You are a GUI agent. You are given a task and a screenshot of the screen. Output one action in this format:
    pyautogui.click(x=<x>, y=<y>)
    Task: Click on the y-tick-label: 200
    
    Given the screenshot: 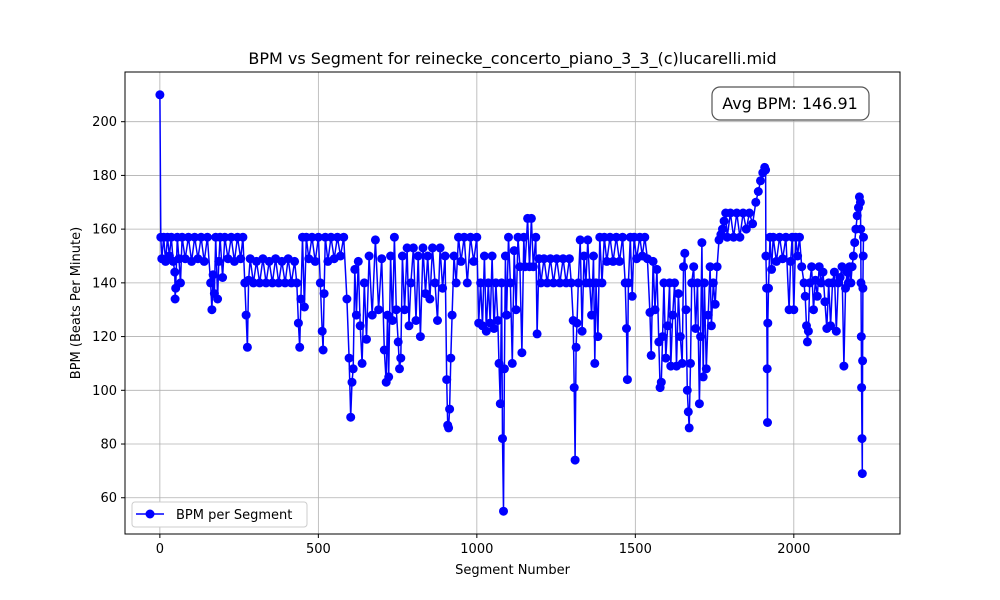 What is the action you would take?
    pyautogui.click(x=104, y=122)
    